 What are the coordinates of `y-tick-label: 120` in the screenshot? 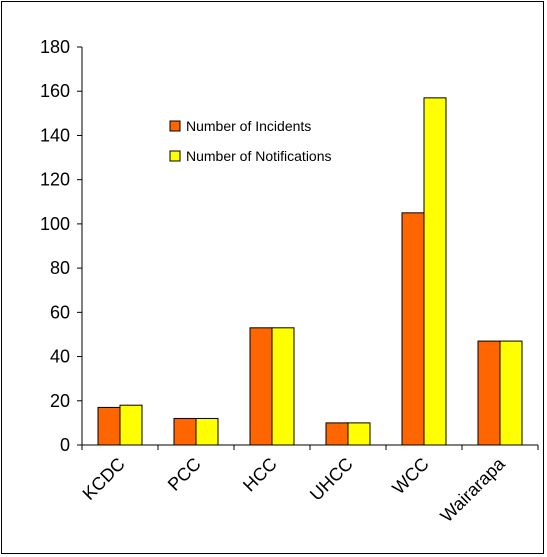 It's located at (55, 180).